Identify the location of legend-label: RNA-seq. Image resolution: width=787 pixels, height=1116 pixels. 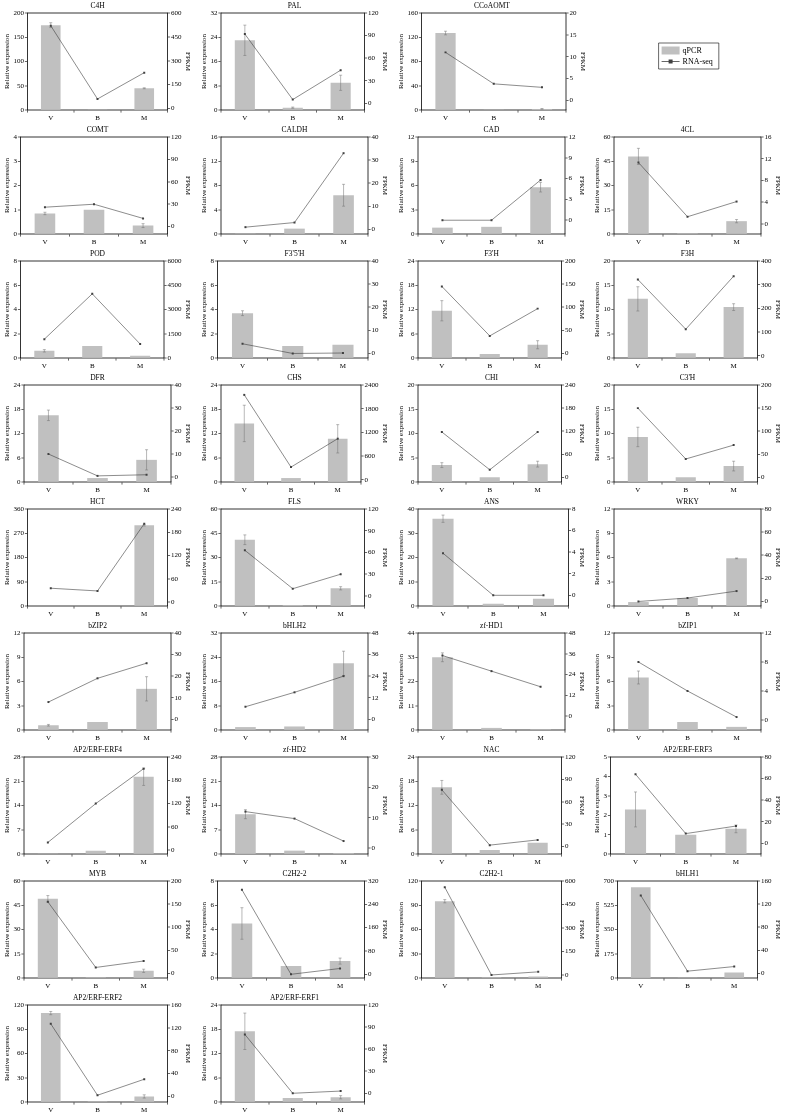
(697, 61).